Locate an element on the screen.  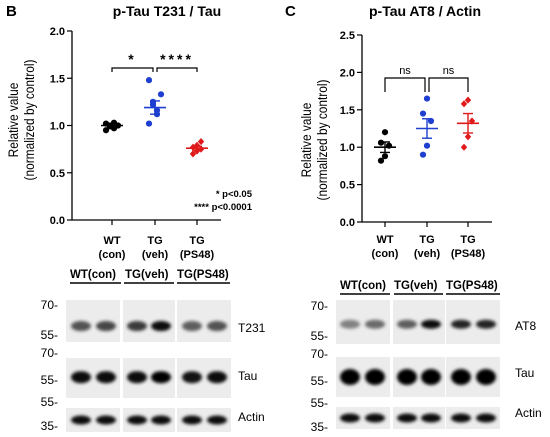
lane-header: WT(con) is located at coordinates (93, 275).